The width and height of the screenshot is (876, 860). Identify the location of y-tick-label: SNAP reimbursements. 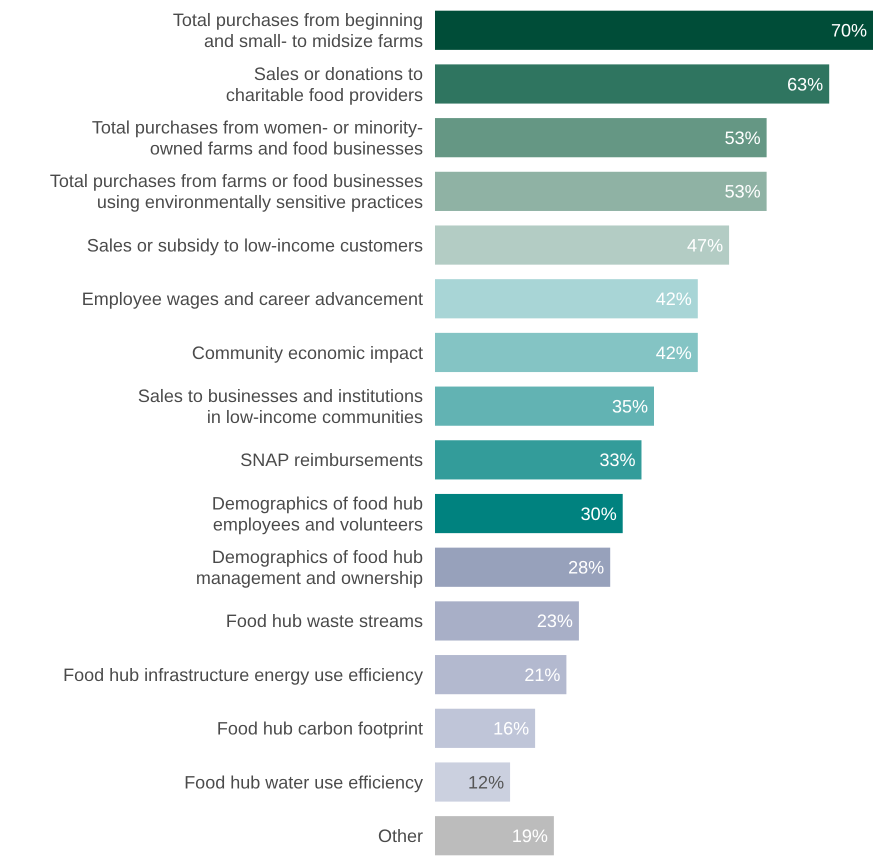
(331, 460).